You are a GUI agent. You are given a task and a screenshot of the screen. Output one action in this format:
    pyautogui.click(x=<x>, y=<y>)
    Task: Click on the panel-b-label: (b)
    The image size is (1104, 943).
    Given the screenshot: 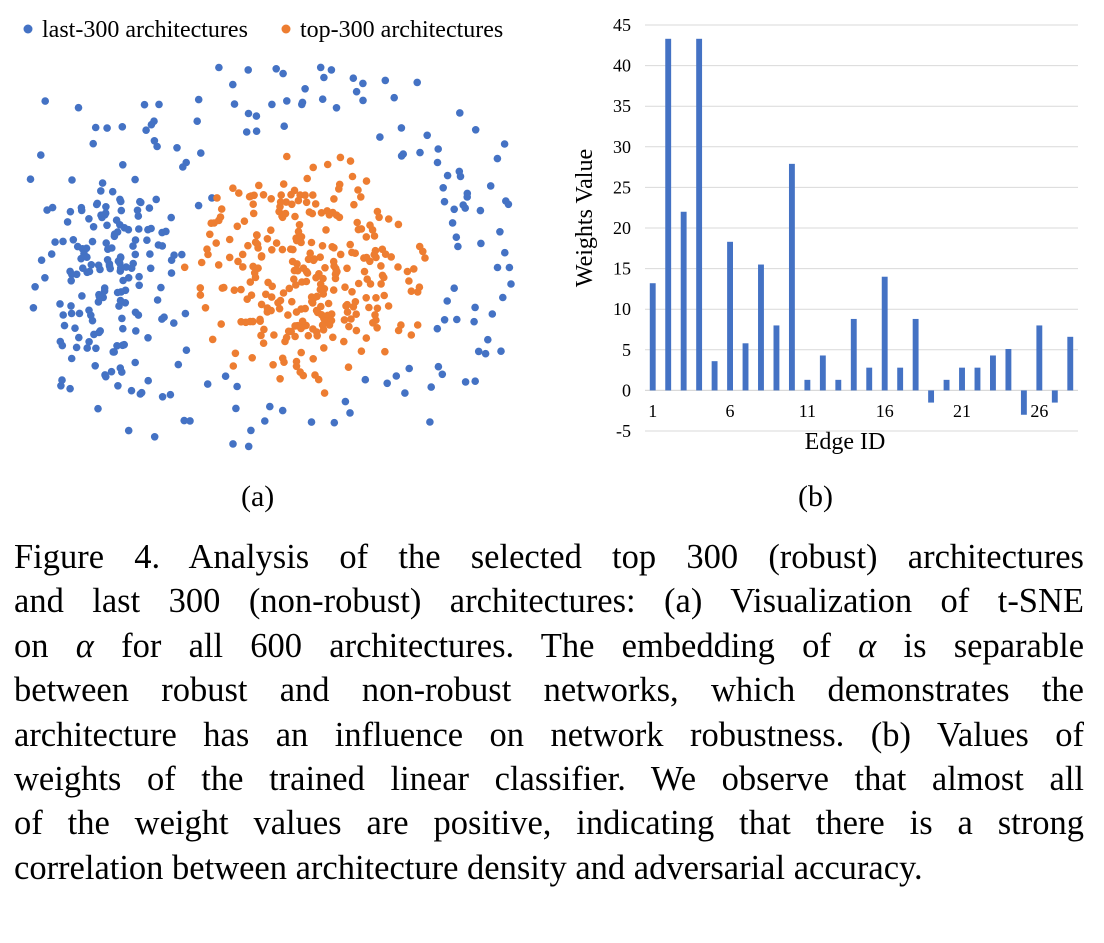 What is the action you would take?
    pyautogui.click(x=815, y=496)
    